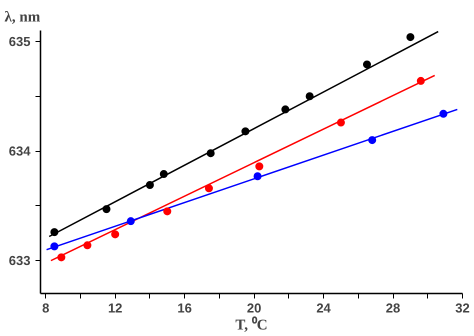 The image size is (474, 336). Describe the element at coordinates (46, 308) in the screenshot. I see `x-tick-label: 8` at that location.